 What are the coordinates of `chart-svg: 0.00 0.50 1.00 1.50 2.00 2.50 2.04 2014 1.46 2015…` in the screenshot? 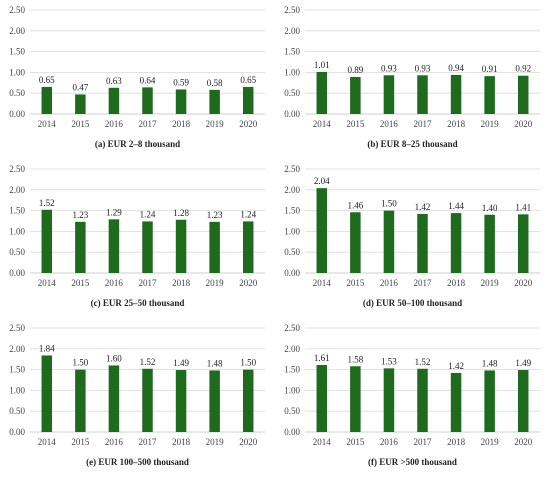 It's located at (412, 226).